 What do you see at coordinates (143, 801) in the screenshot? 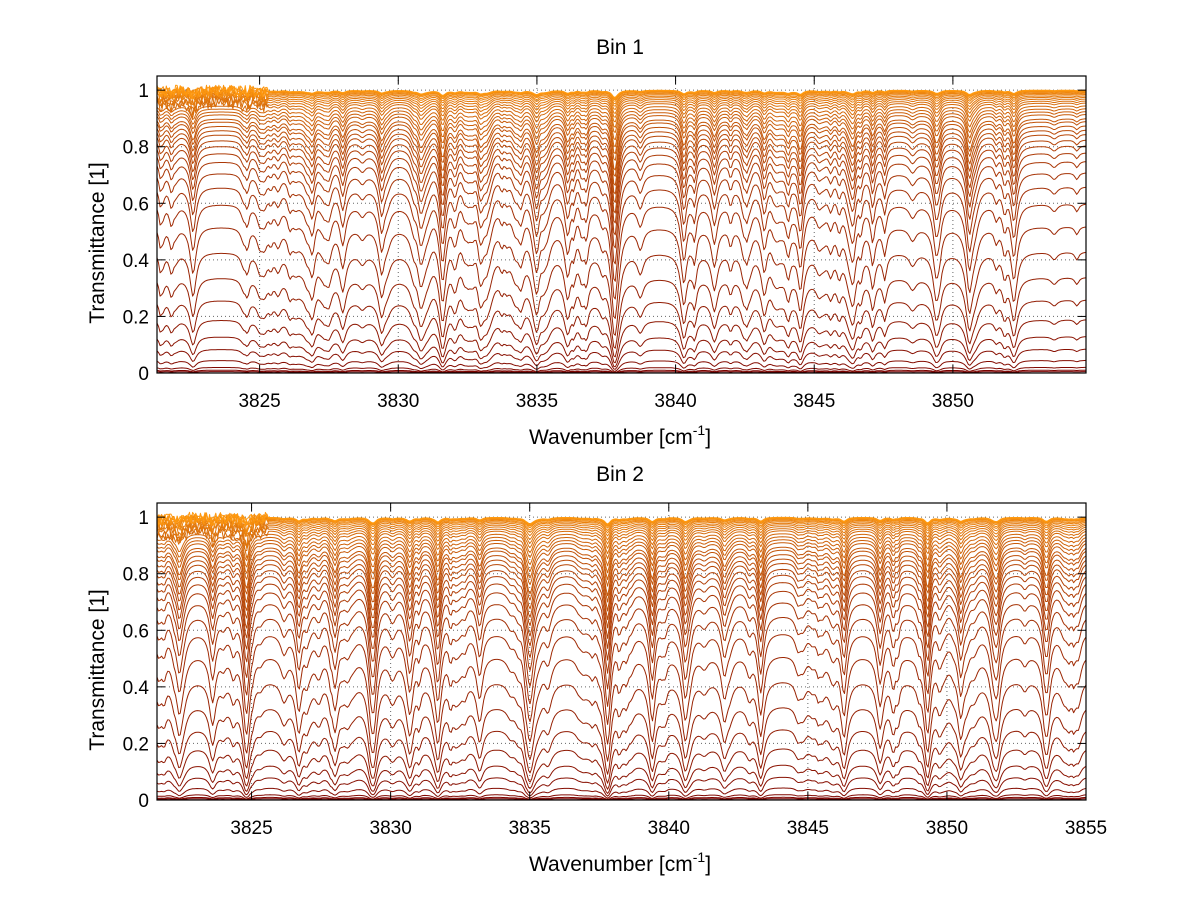
I see `y-tick-label: 0` at bounding box center [143, 801].